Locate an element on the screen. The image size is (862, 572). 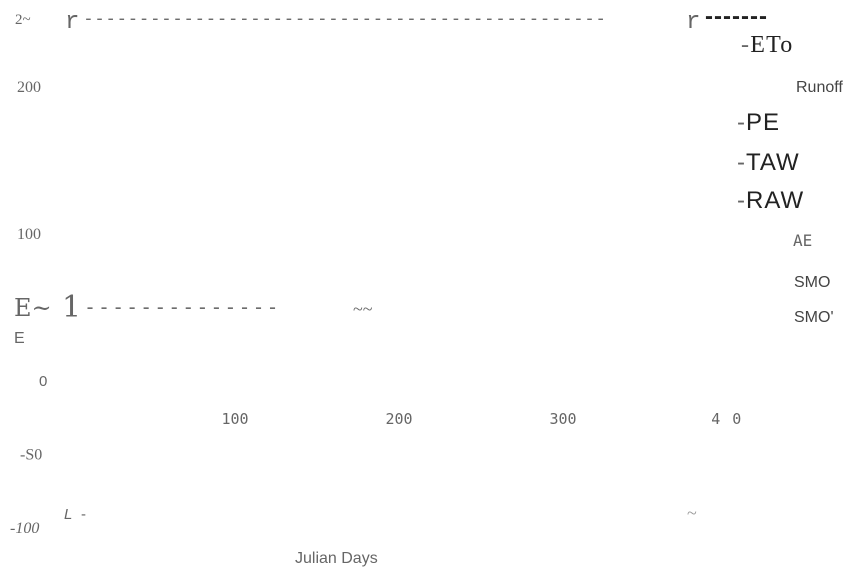
bottom-line-dash: - is located at coordinates (83, 514).